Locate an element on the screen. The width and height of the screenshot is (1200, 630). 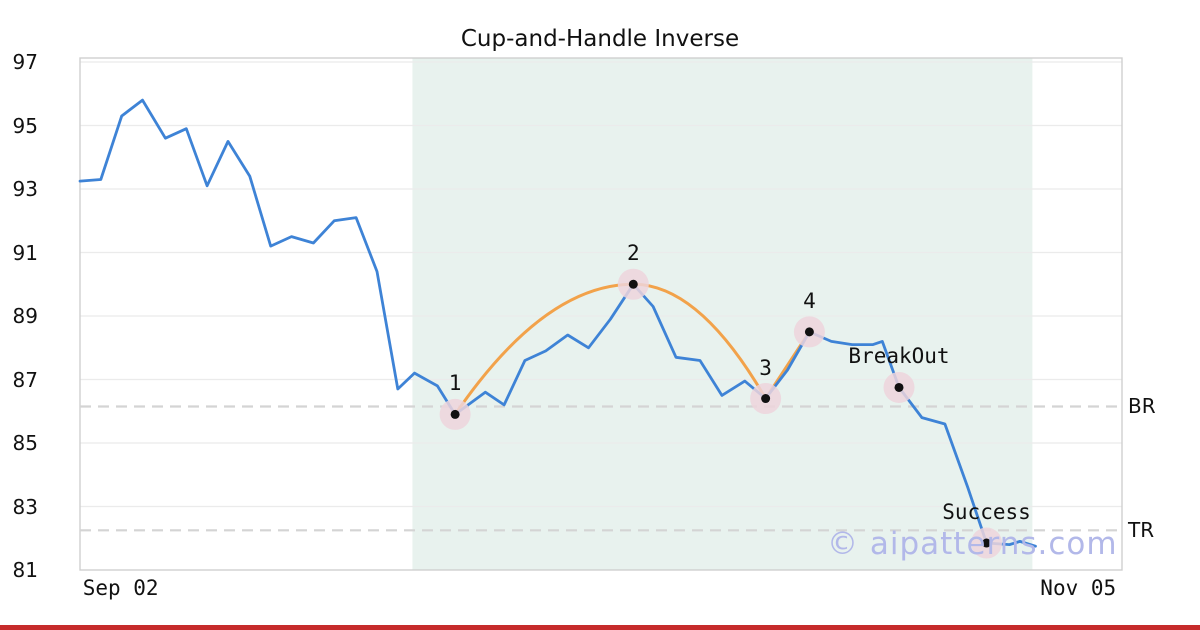
marker-dot-success is located at coordinates (987, 543).